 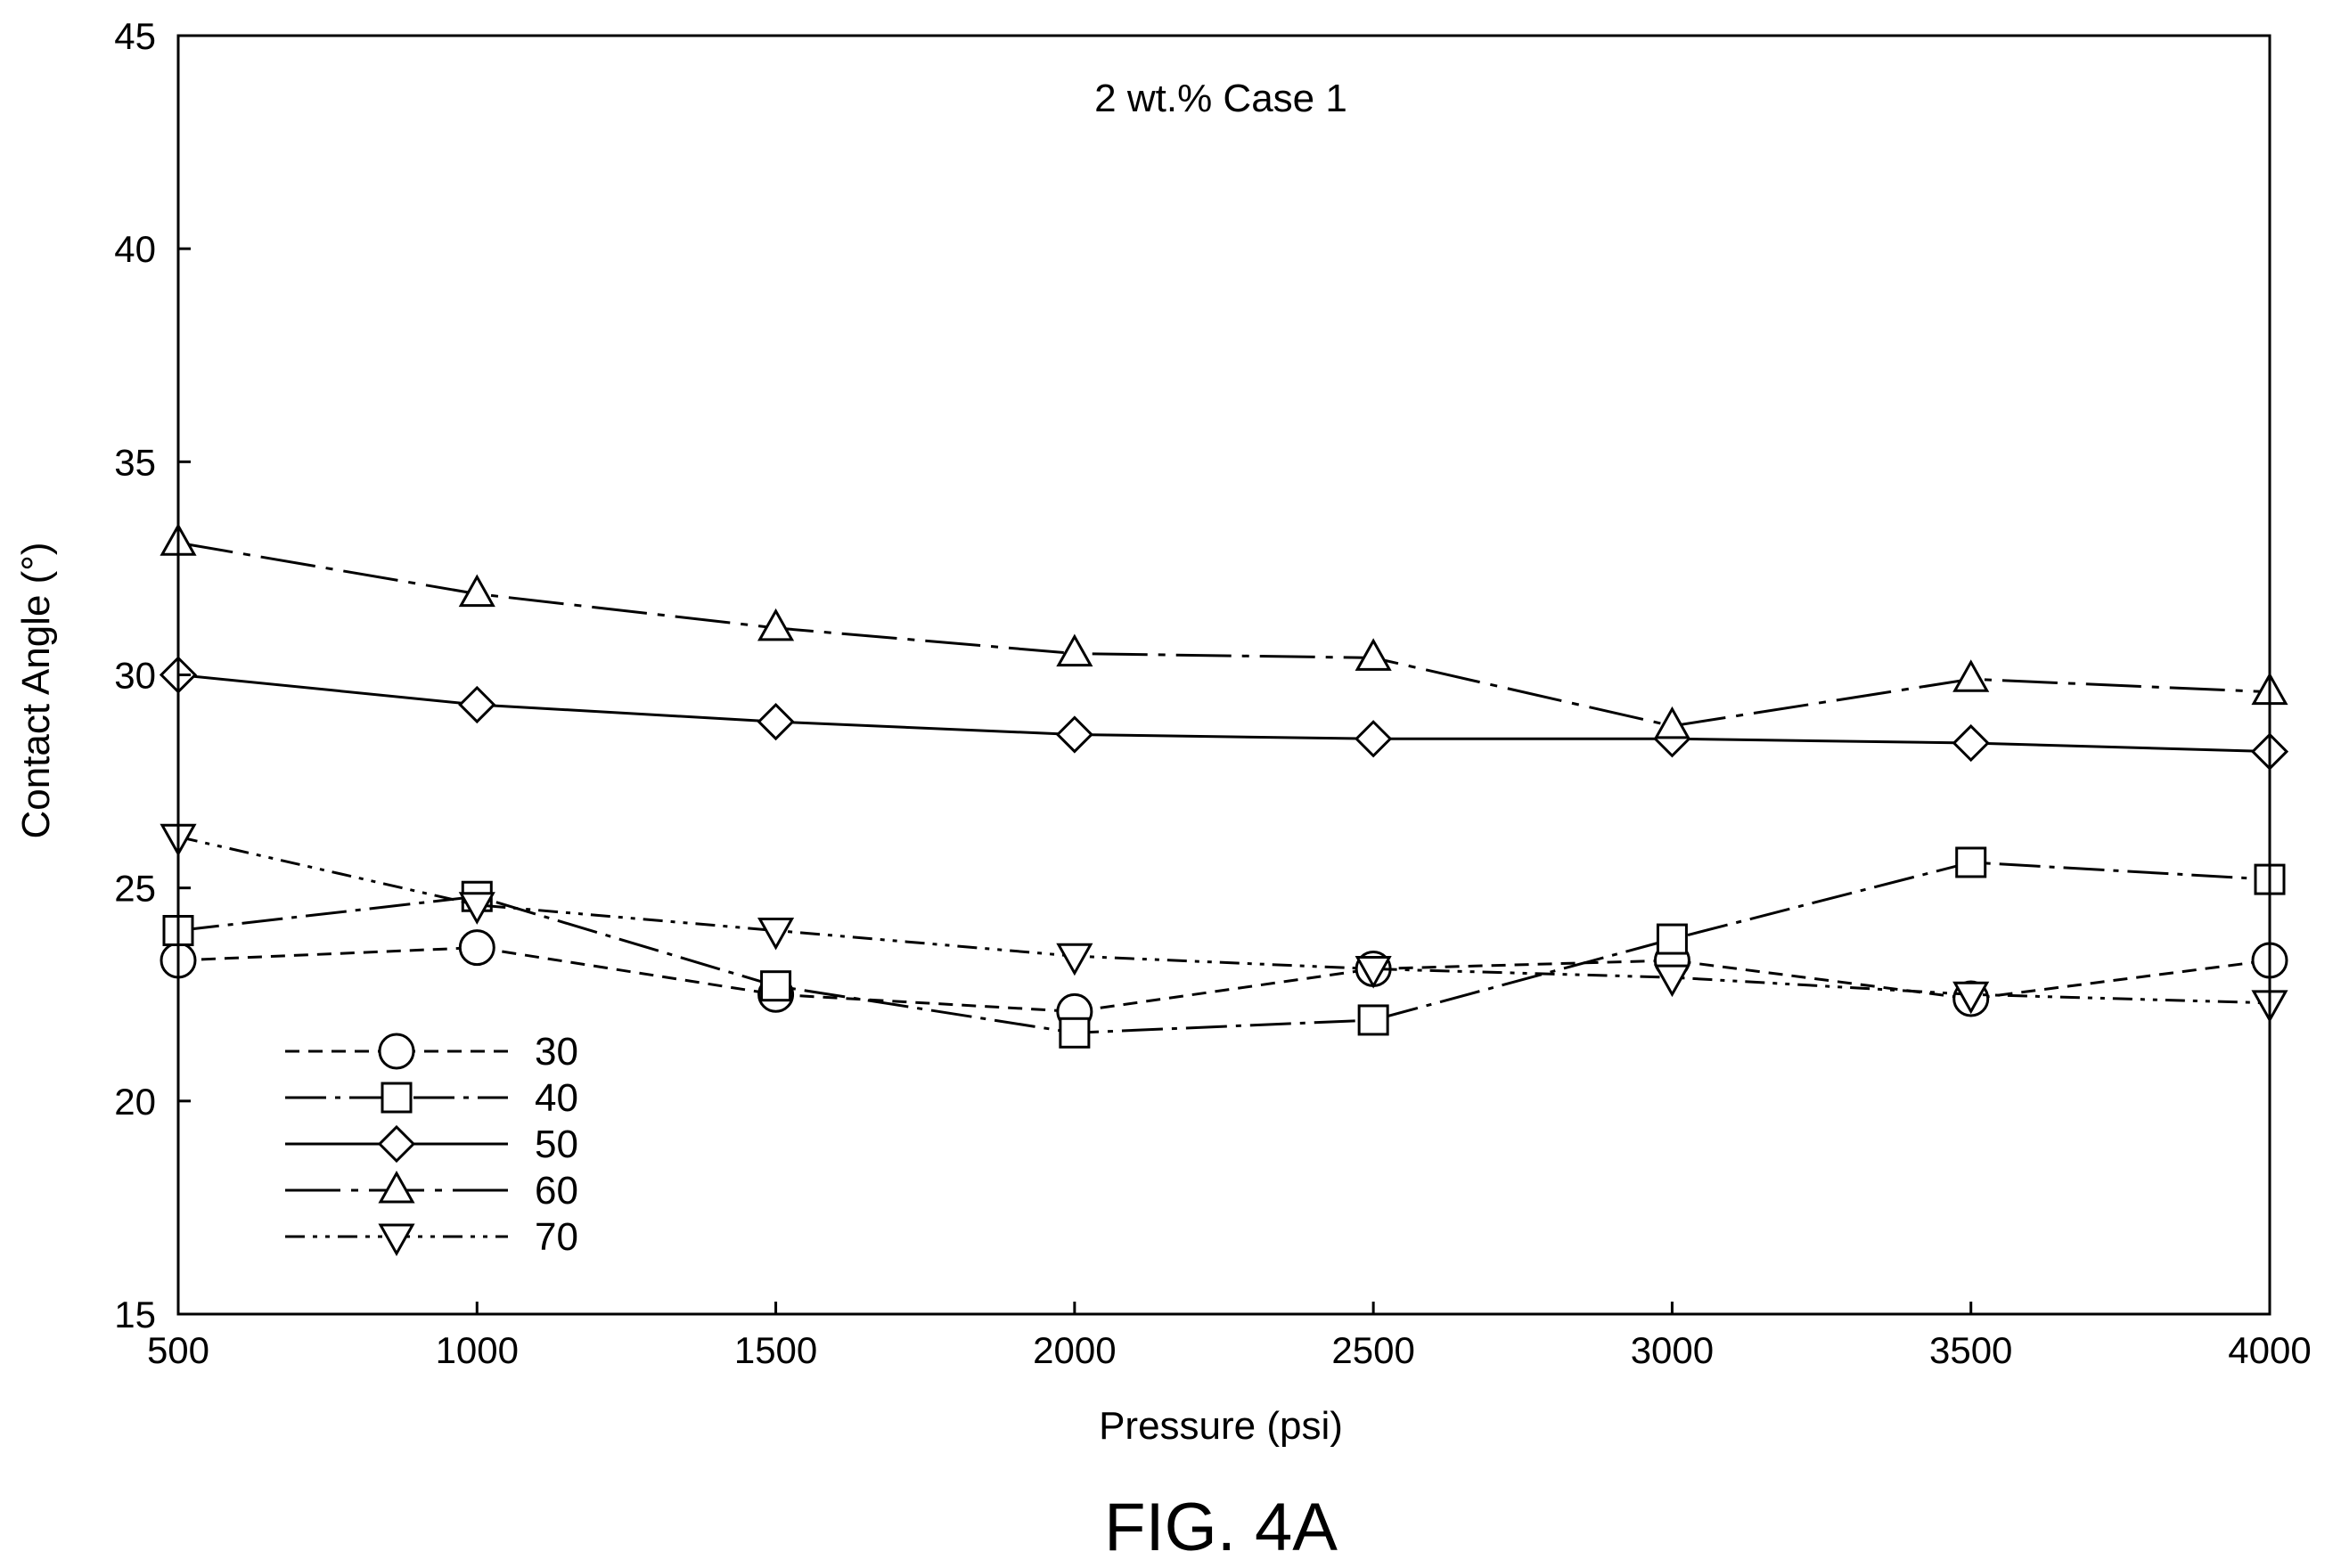 I want to click on x-axis-title: Pressure (psi), so click(x=1221, y=1426).